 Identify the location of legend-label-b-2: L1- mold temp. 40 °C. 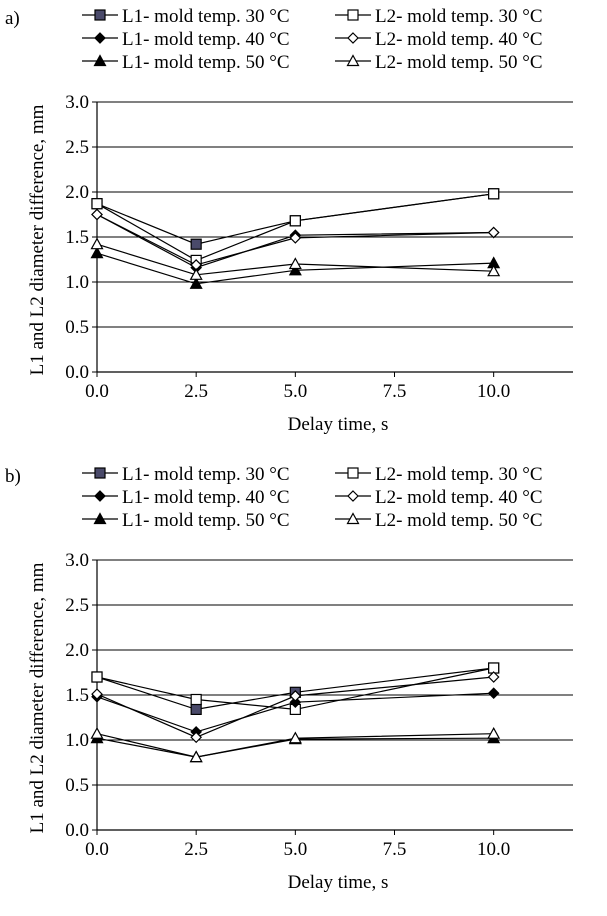
(206, 497).